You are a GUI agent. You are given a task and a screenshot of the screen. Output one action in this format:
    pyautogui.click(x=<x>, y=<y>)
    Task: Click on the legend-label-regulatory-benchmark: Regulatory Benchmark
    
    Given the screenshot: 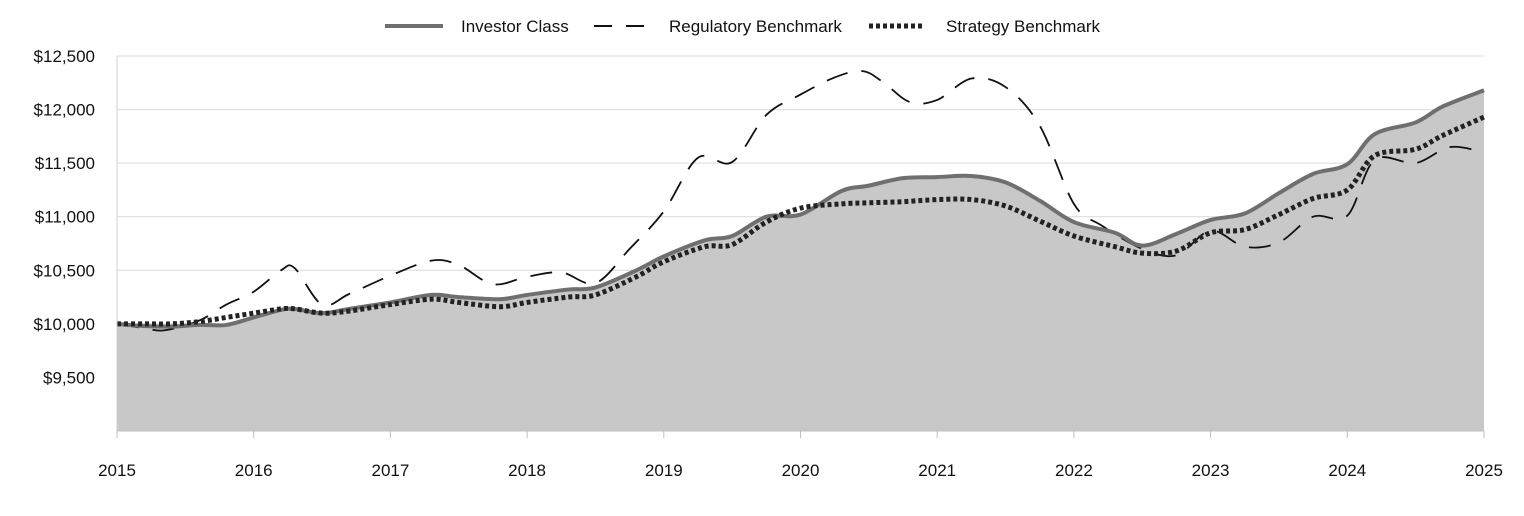 What is the action you would take?
    pyautogui.click(x=755, y=26)
    